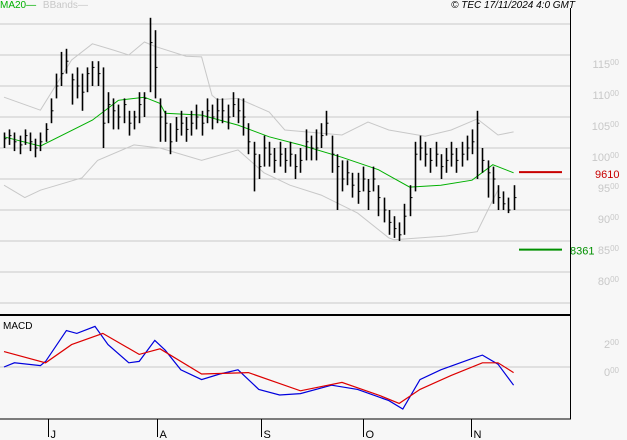 This screenshot has height=440, width=627. Describe the element at coordinates (13, 5) in the screenshot. I see `legend-ma20: MA20` at that location.